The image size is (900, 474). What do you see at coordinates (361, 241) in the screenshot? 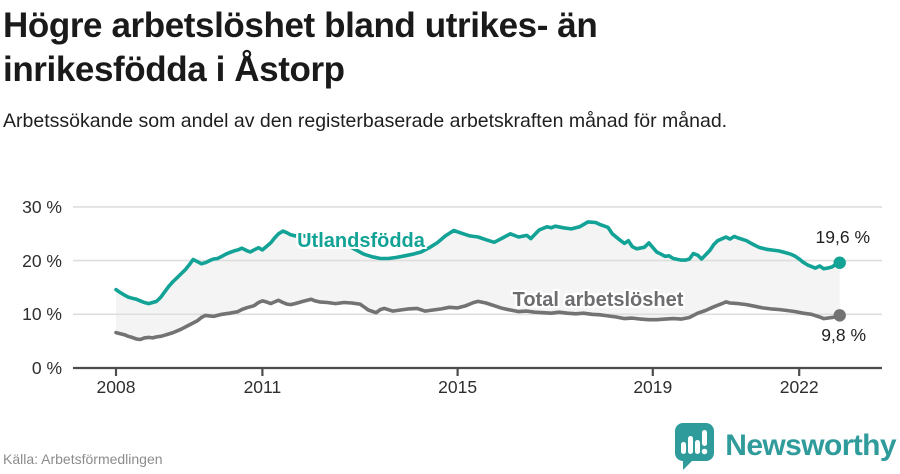
I see `series-label-utlandsfodda: Utlandsfödda` at bounding box center [361, 241].